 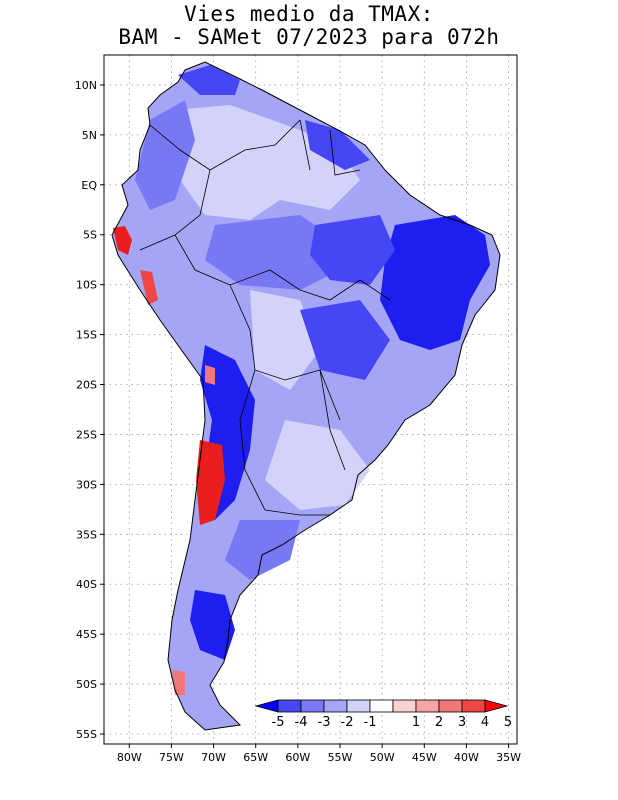 I want to click on colorbar-arrow-low, so click(x=266, y=706).